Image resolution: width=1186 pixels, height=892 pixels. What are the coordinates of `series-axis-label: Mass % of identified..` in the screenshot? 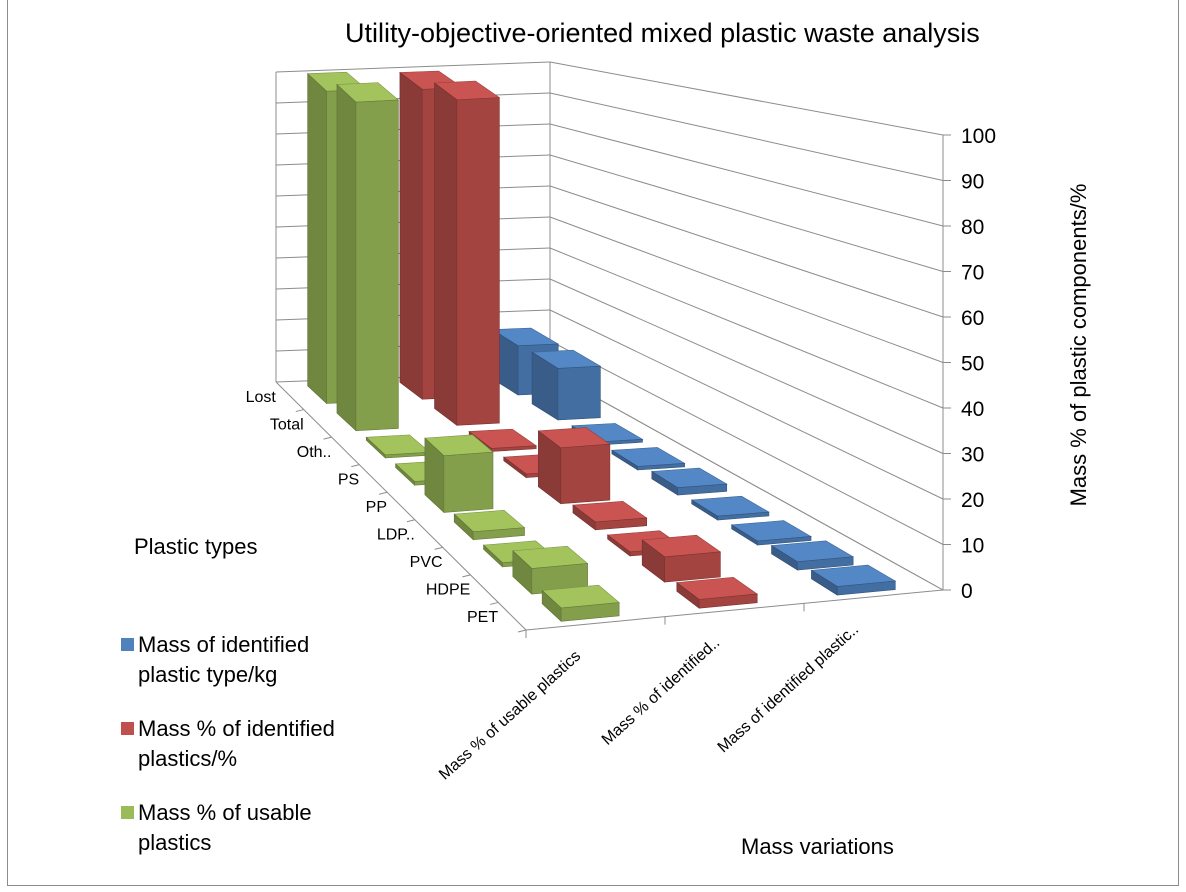 It's located at (661, 691).